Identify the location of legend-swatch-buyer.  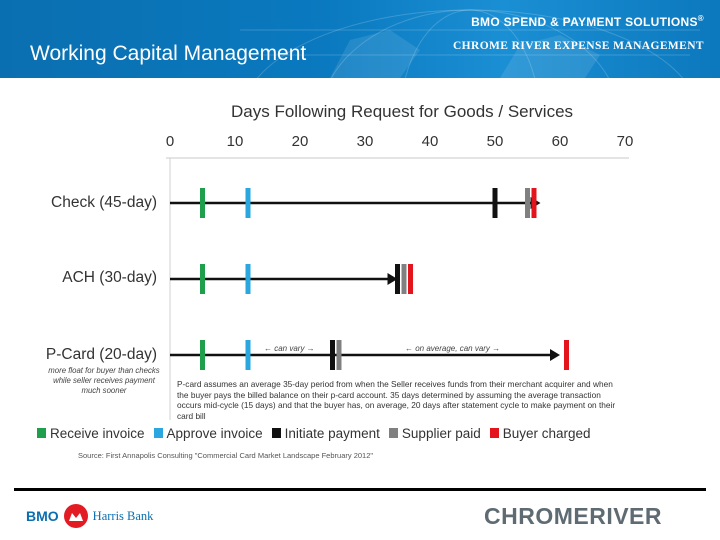
(494, 433).